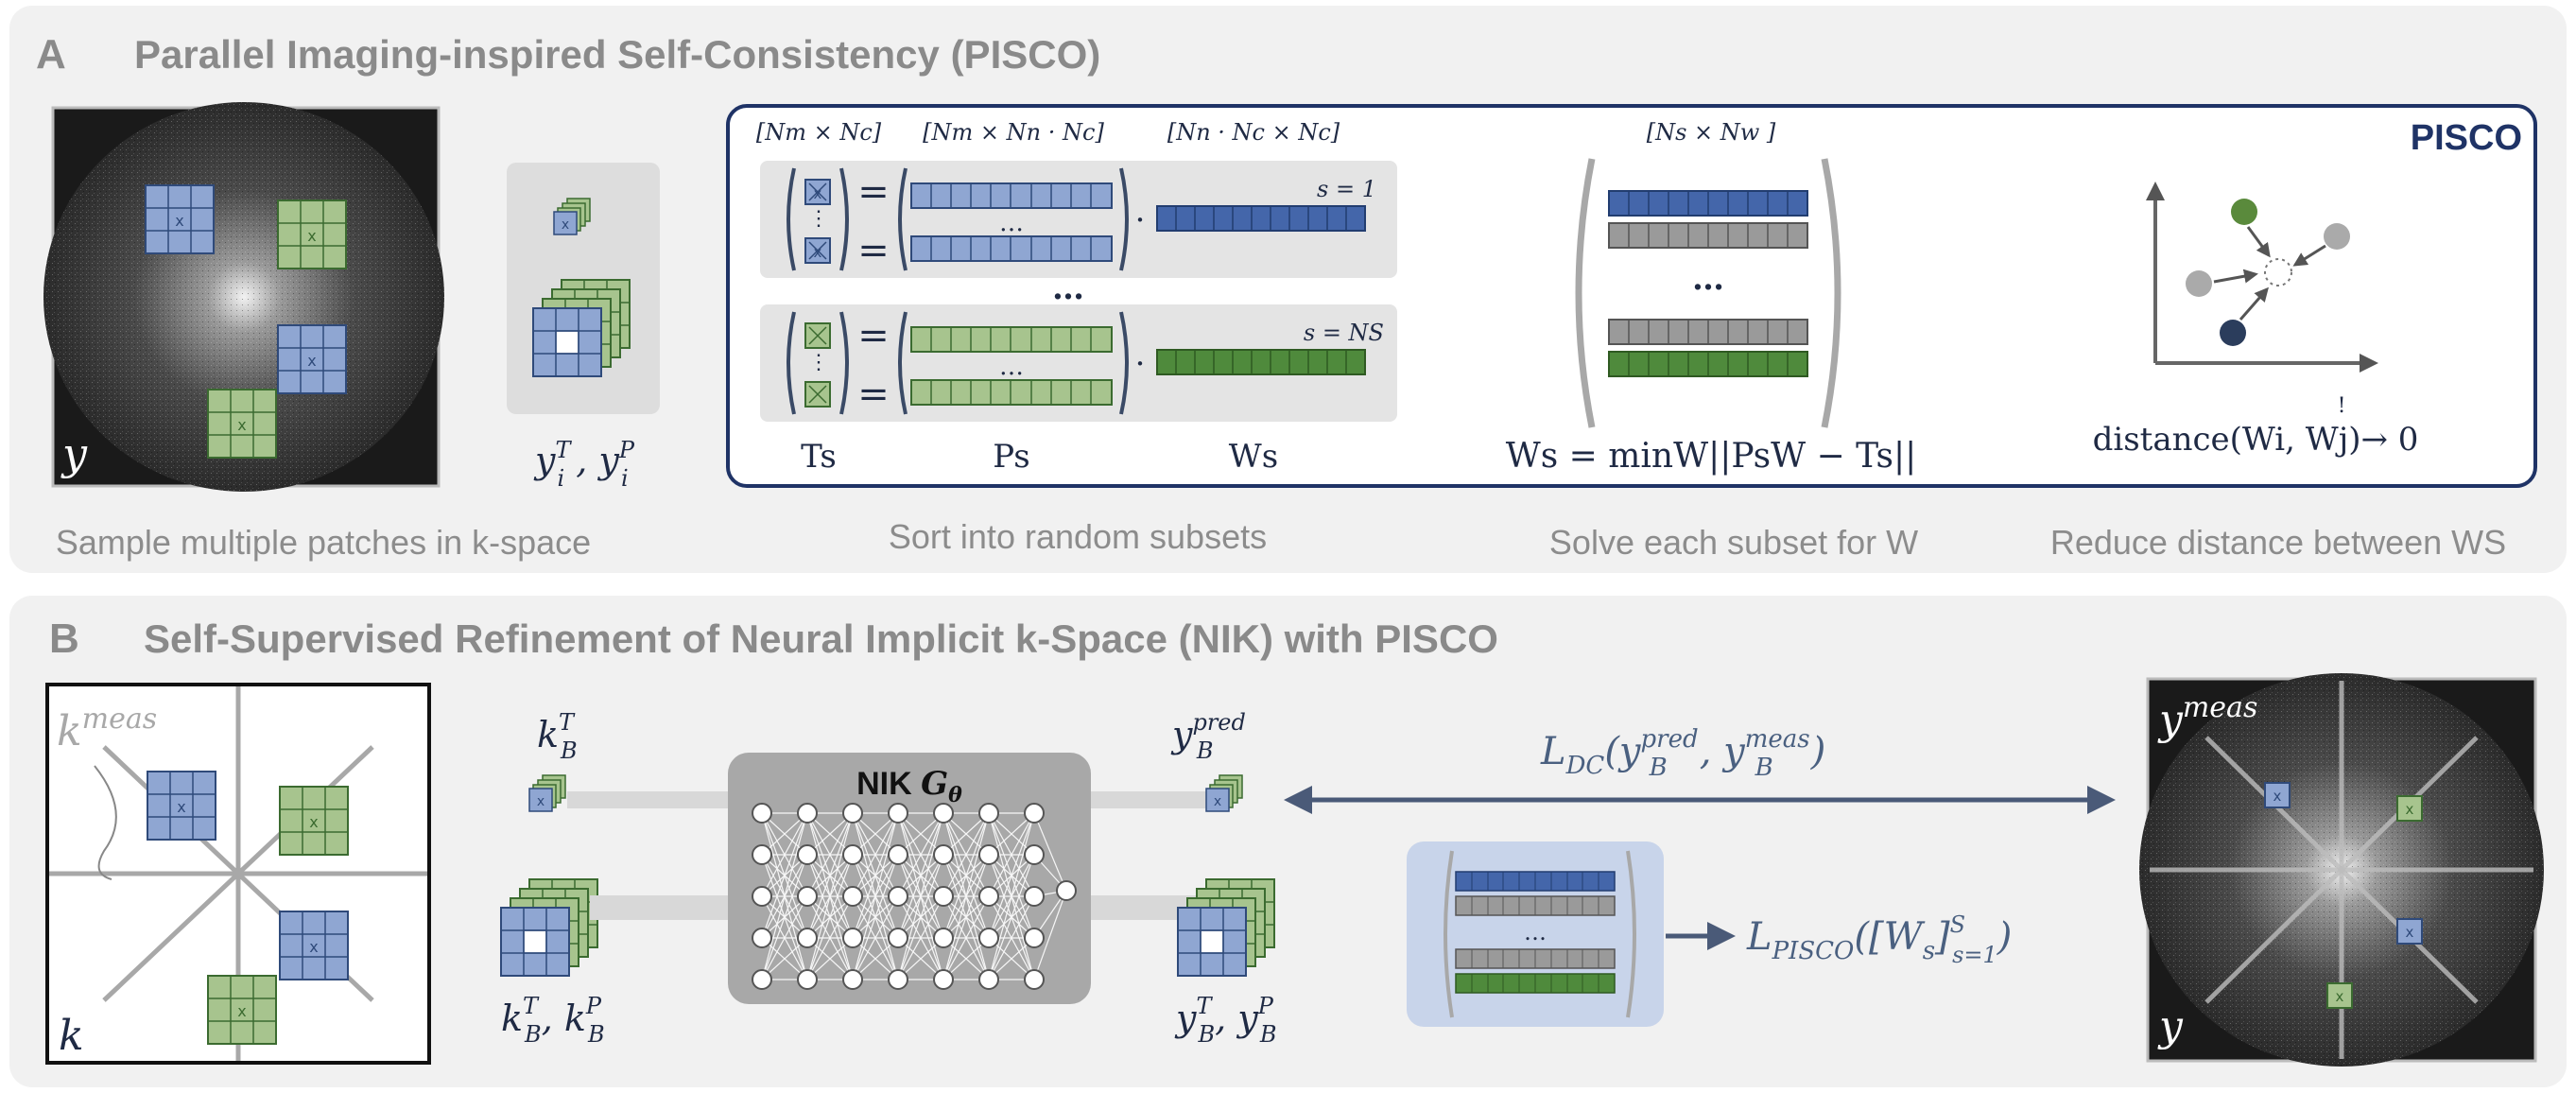  What do you see at coordinates (71, 1036) in the screenshot?
I see `k-label: k` at bounding box center [71, 1036].